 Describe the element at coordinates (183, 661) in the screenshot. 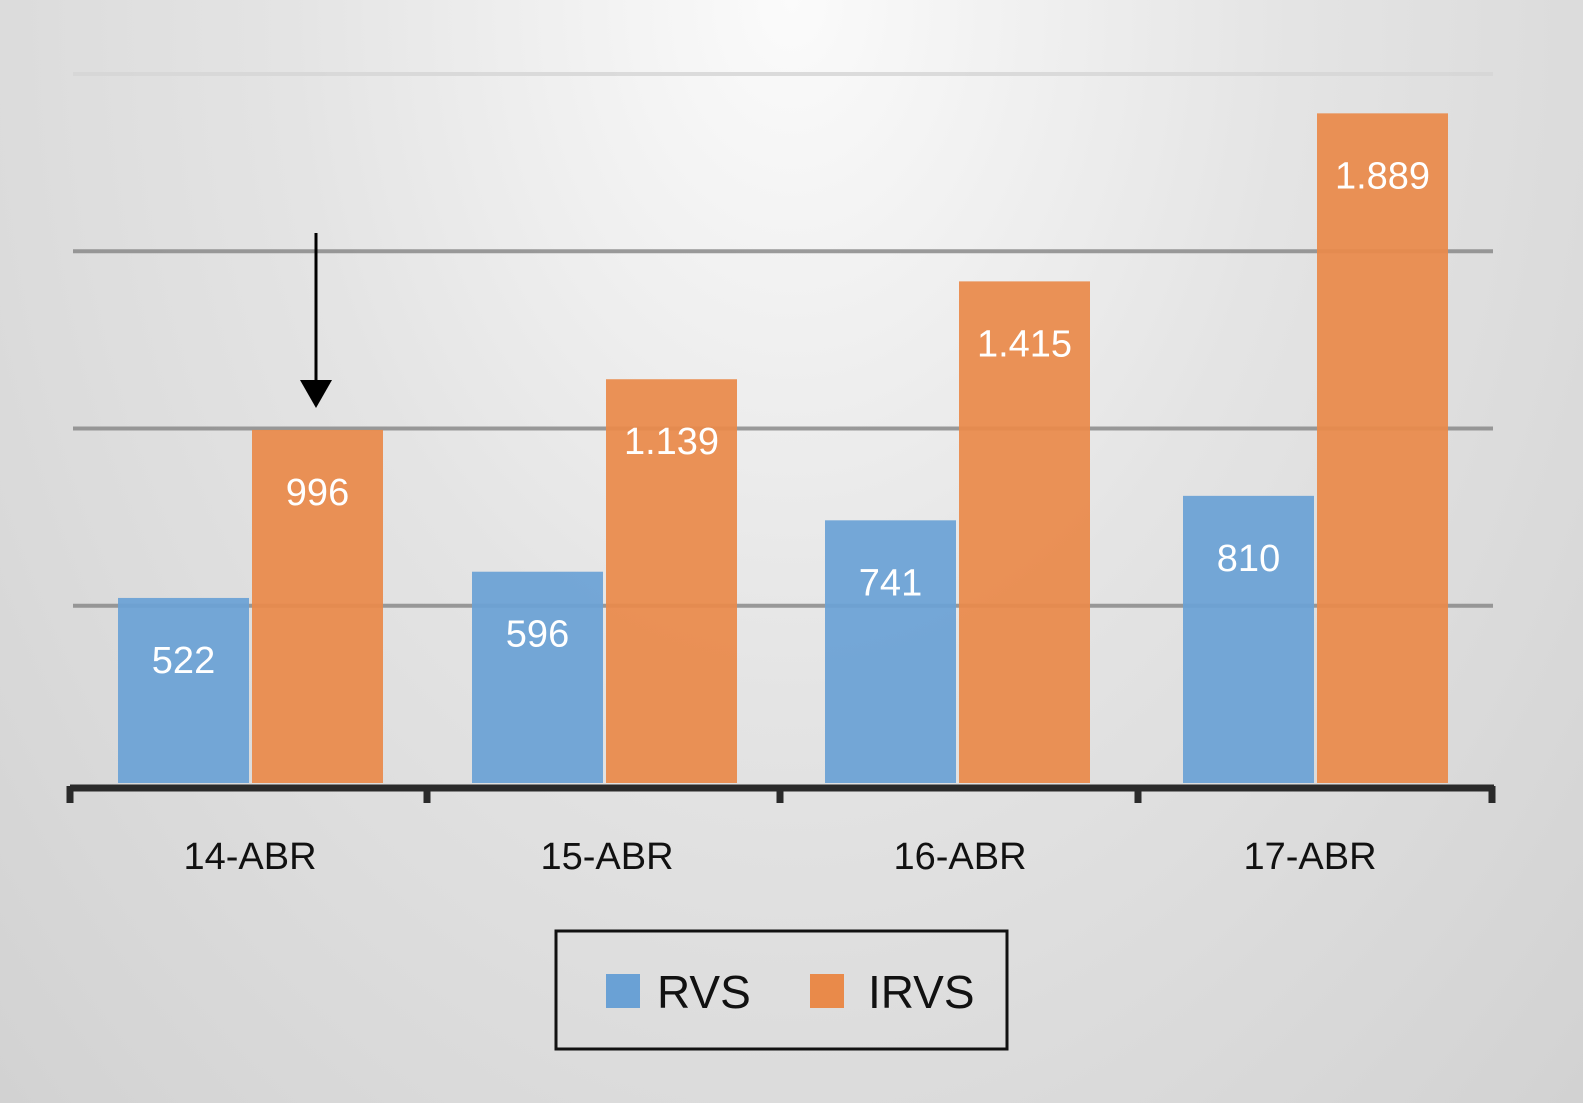

I see `data-label: 522` at that location.